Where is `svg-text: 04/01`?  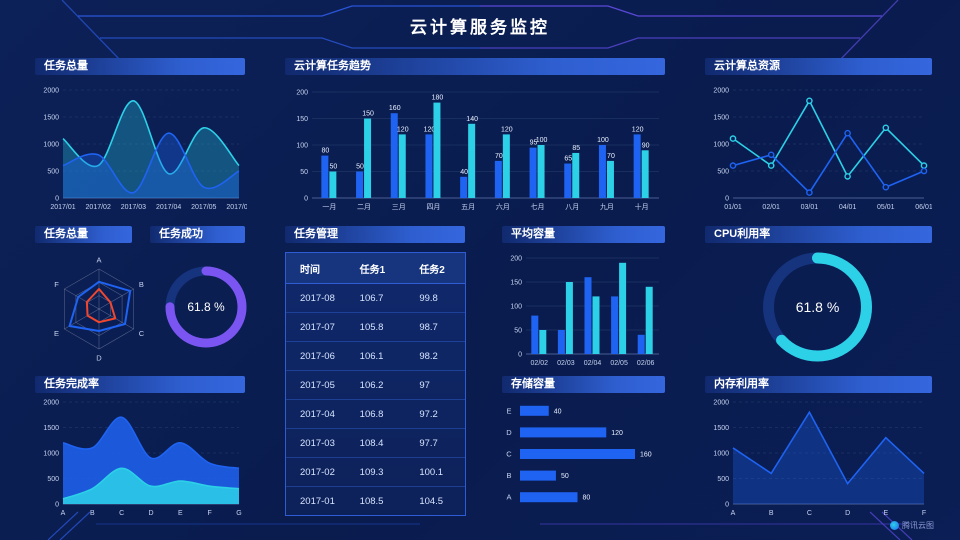
svg-text: 04/01 is located at coordinates (848, 207).